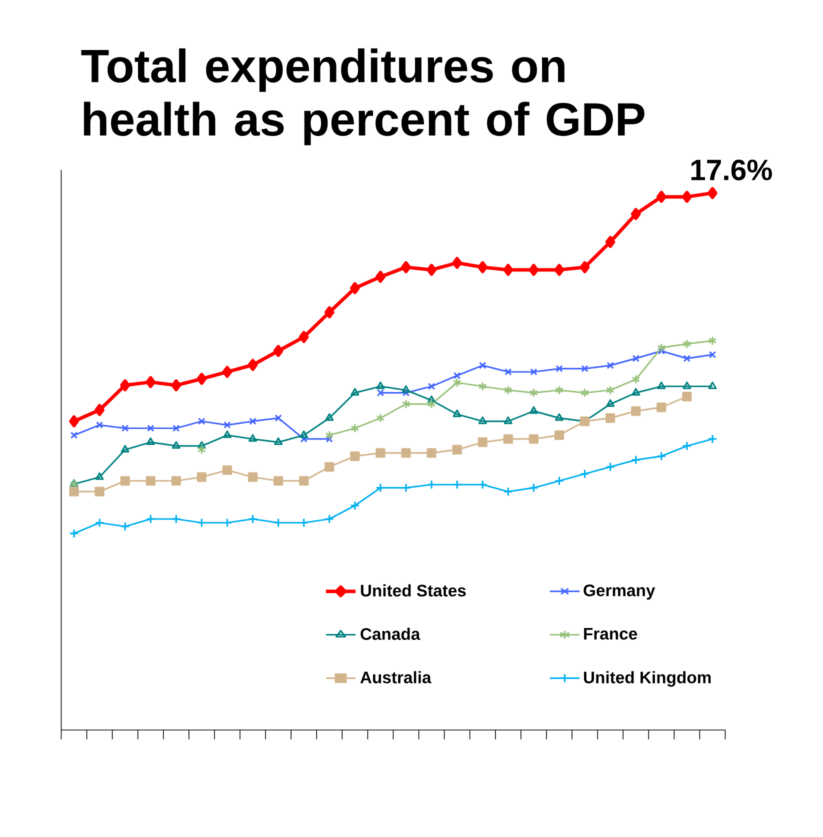 This screenshot has width=823, height=837. What do you see at coordinates (611, 634) in the screenshot?
I see `legend-label: France` at bounding box center [611, 634].